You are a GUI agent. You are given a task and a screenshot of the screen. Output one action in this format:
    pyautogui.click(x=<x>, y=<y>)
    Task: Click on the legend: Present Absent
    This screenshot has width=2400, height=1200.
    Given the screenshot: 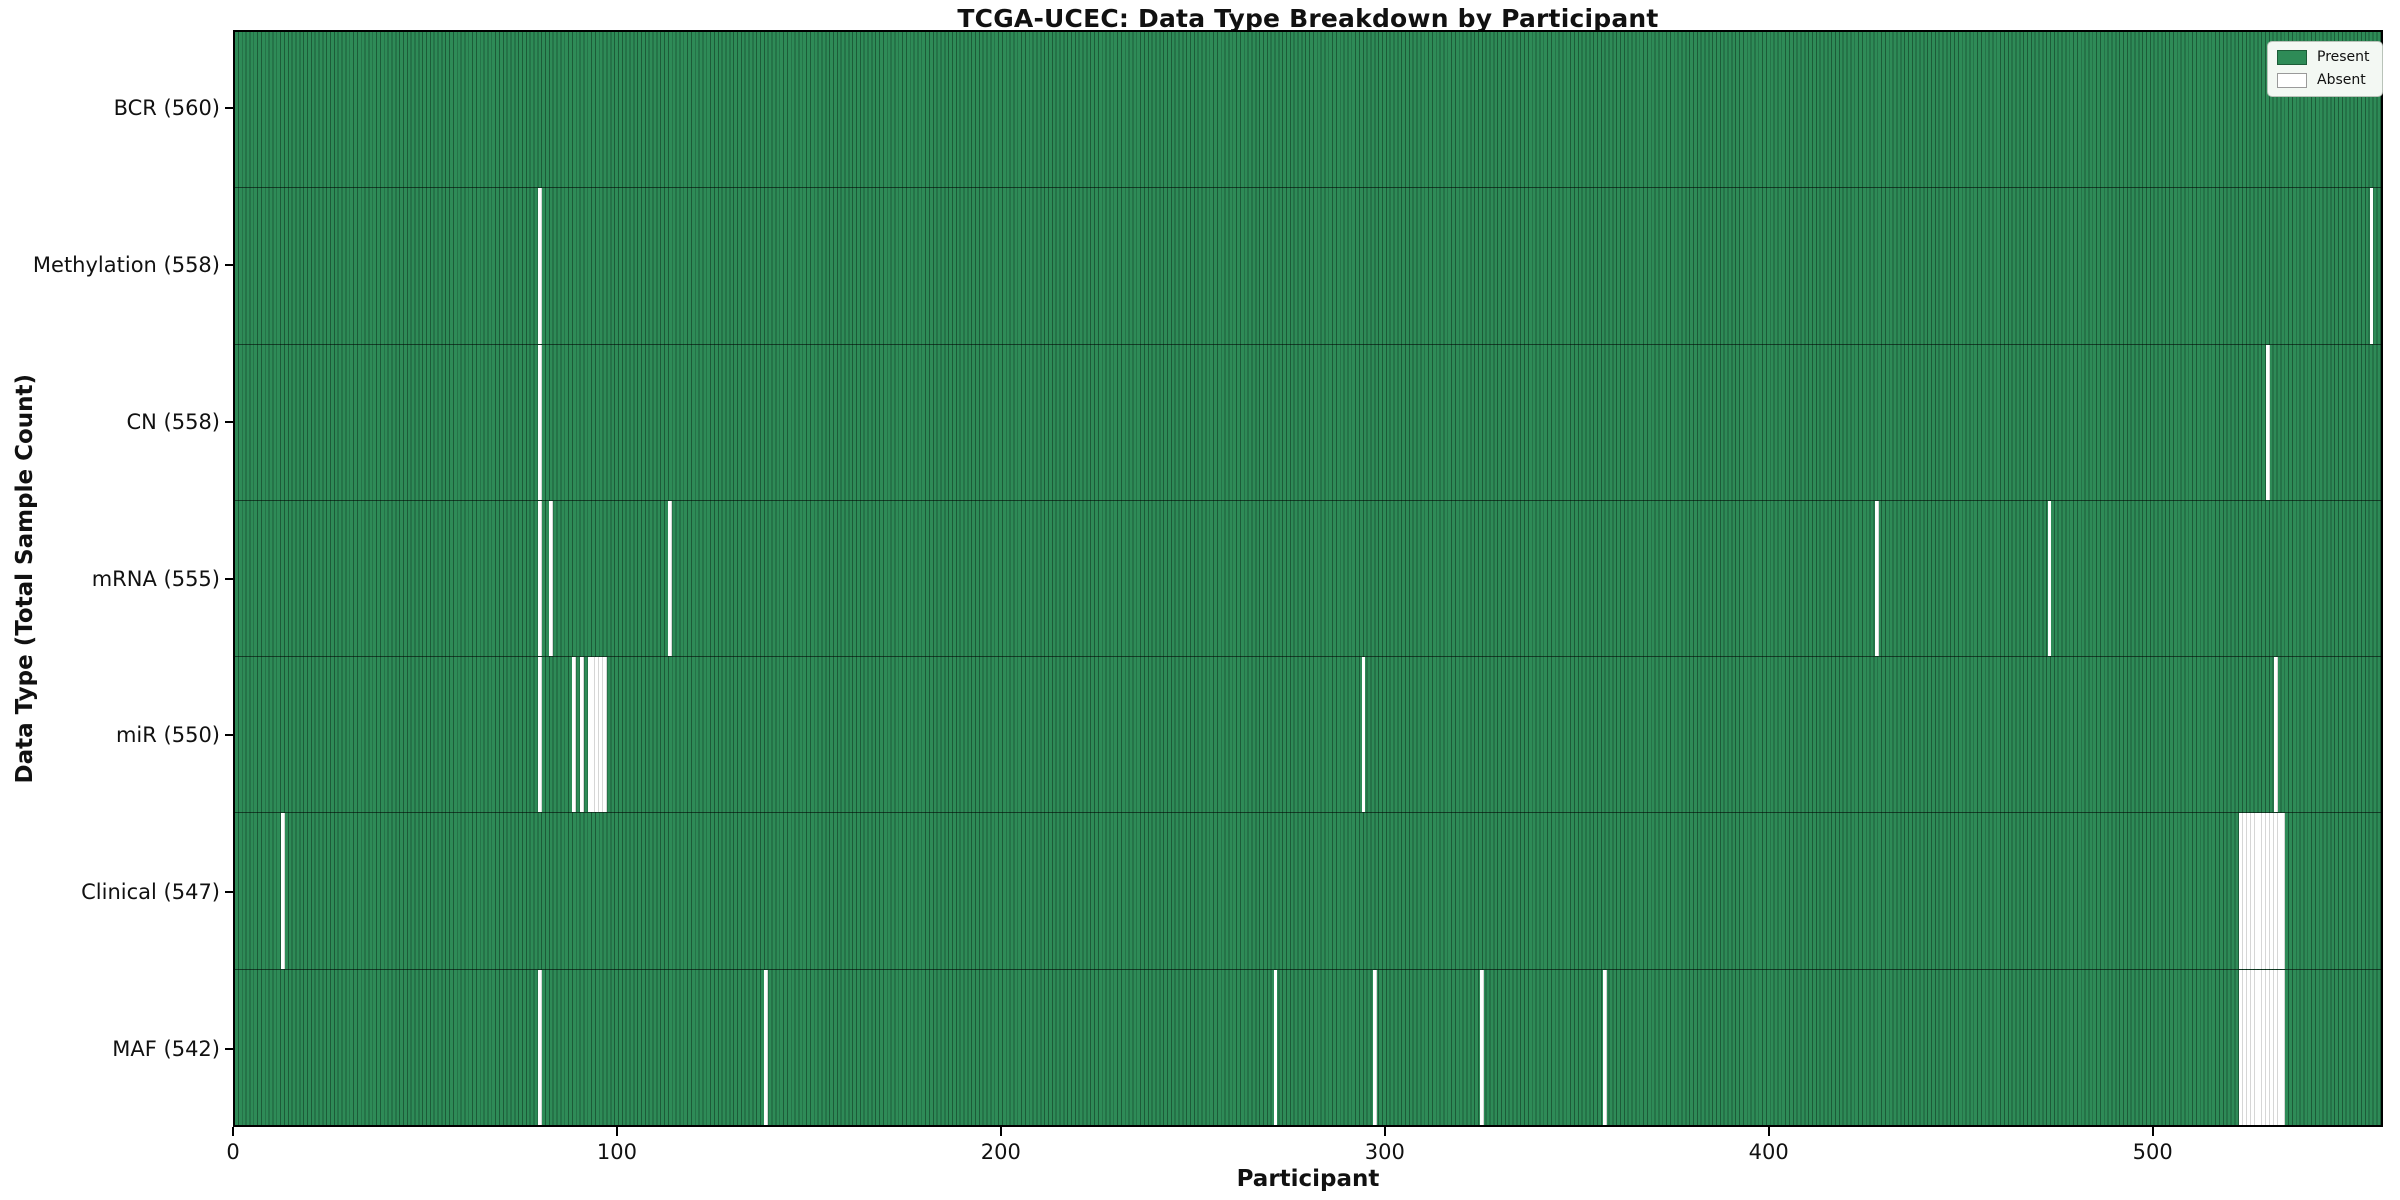 What is the action you would take?
    pyautogui.click(x=2325, y=69)
    